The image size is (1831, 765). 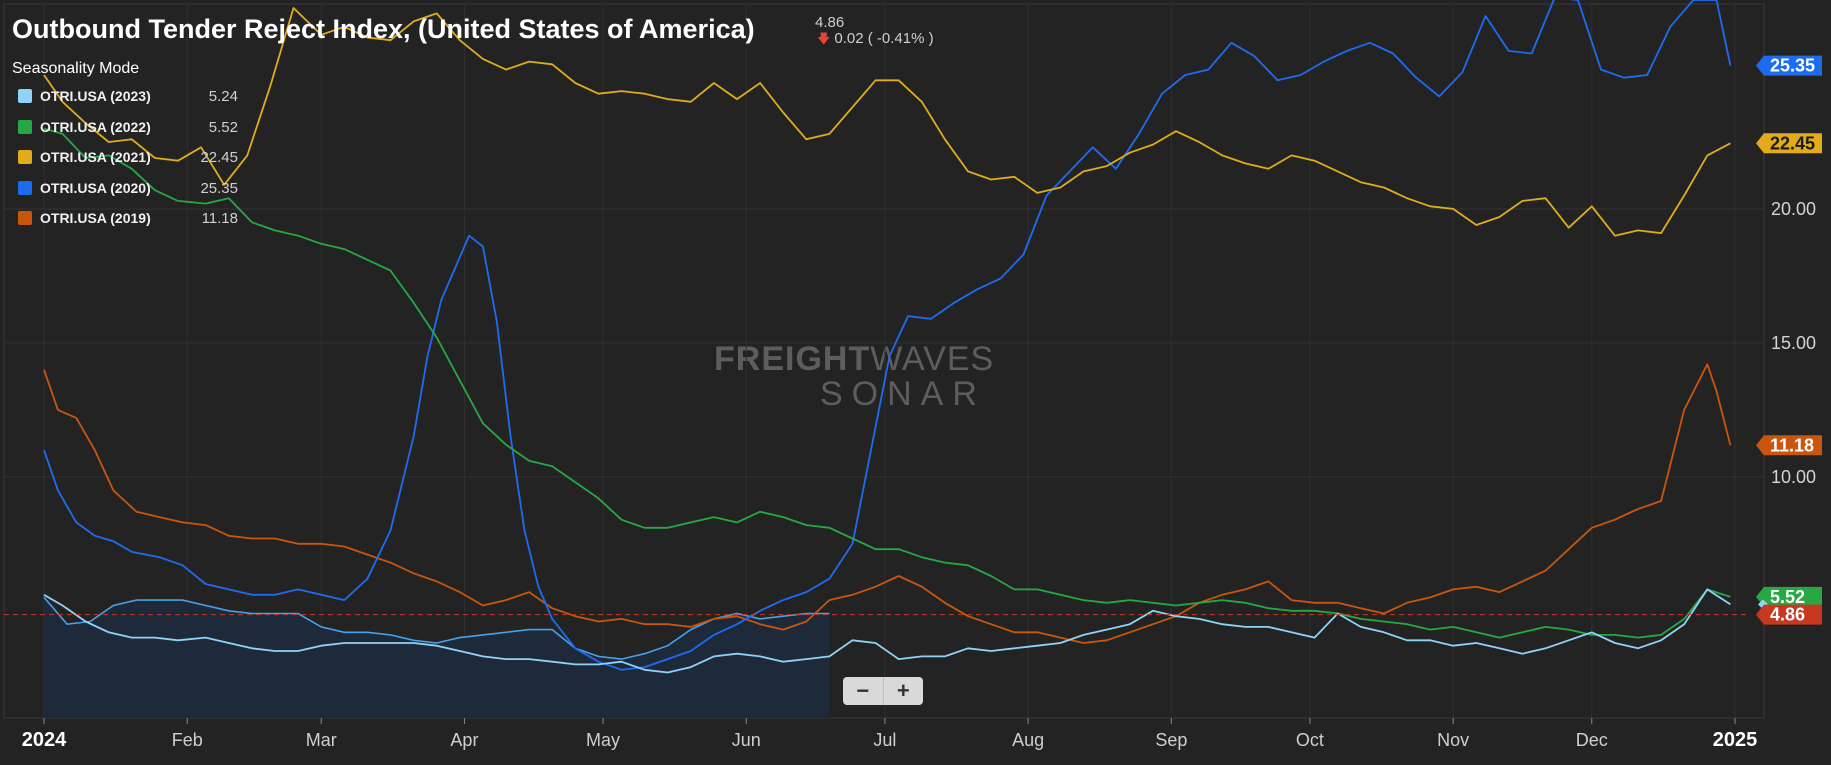 I want to click on y-tick-label: 10.00, so click(x=1793, y=477).